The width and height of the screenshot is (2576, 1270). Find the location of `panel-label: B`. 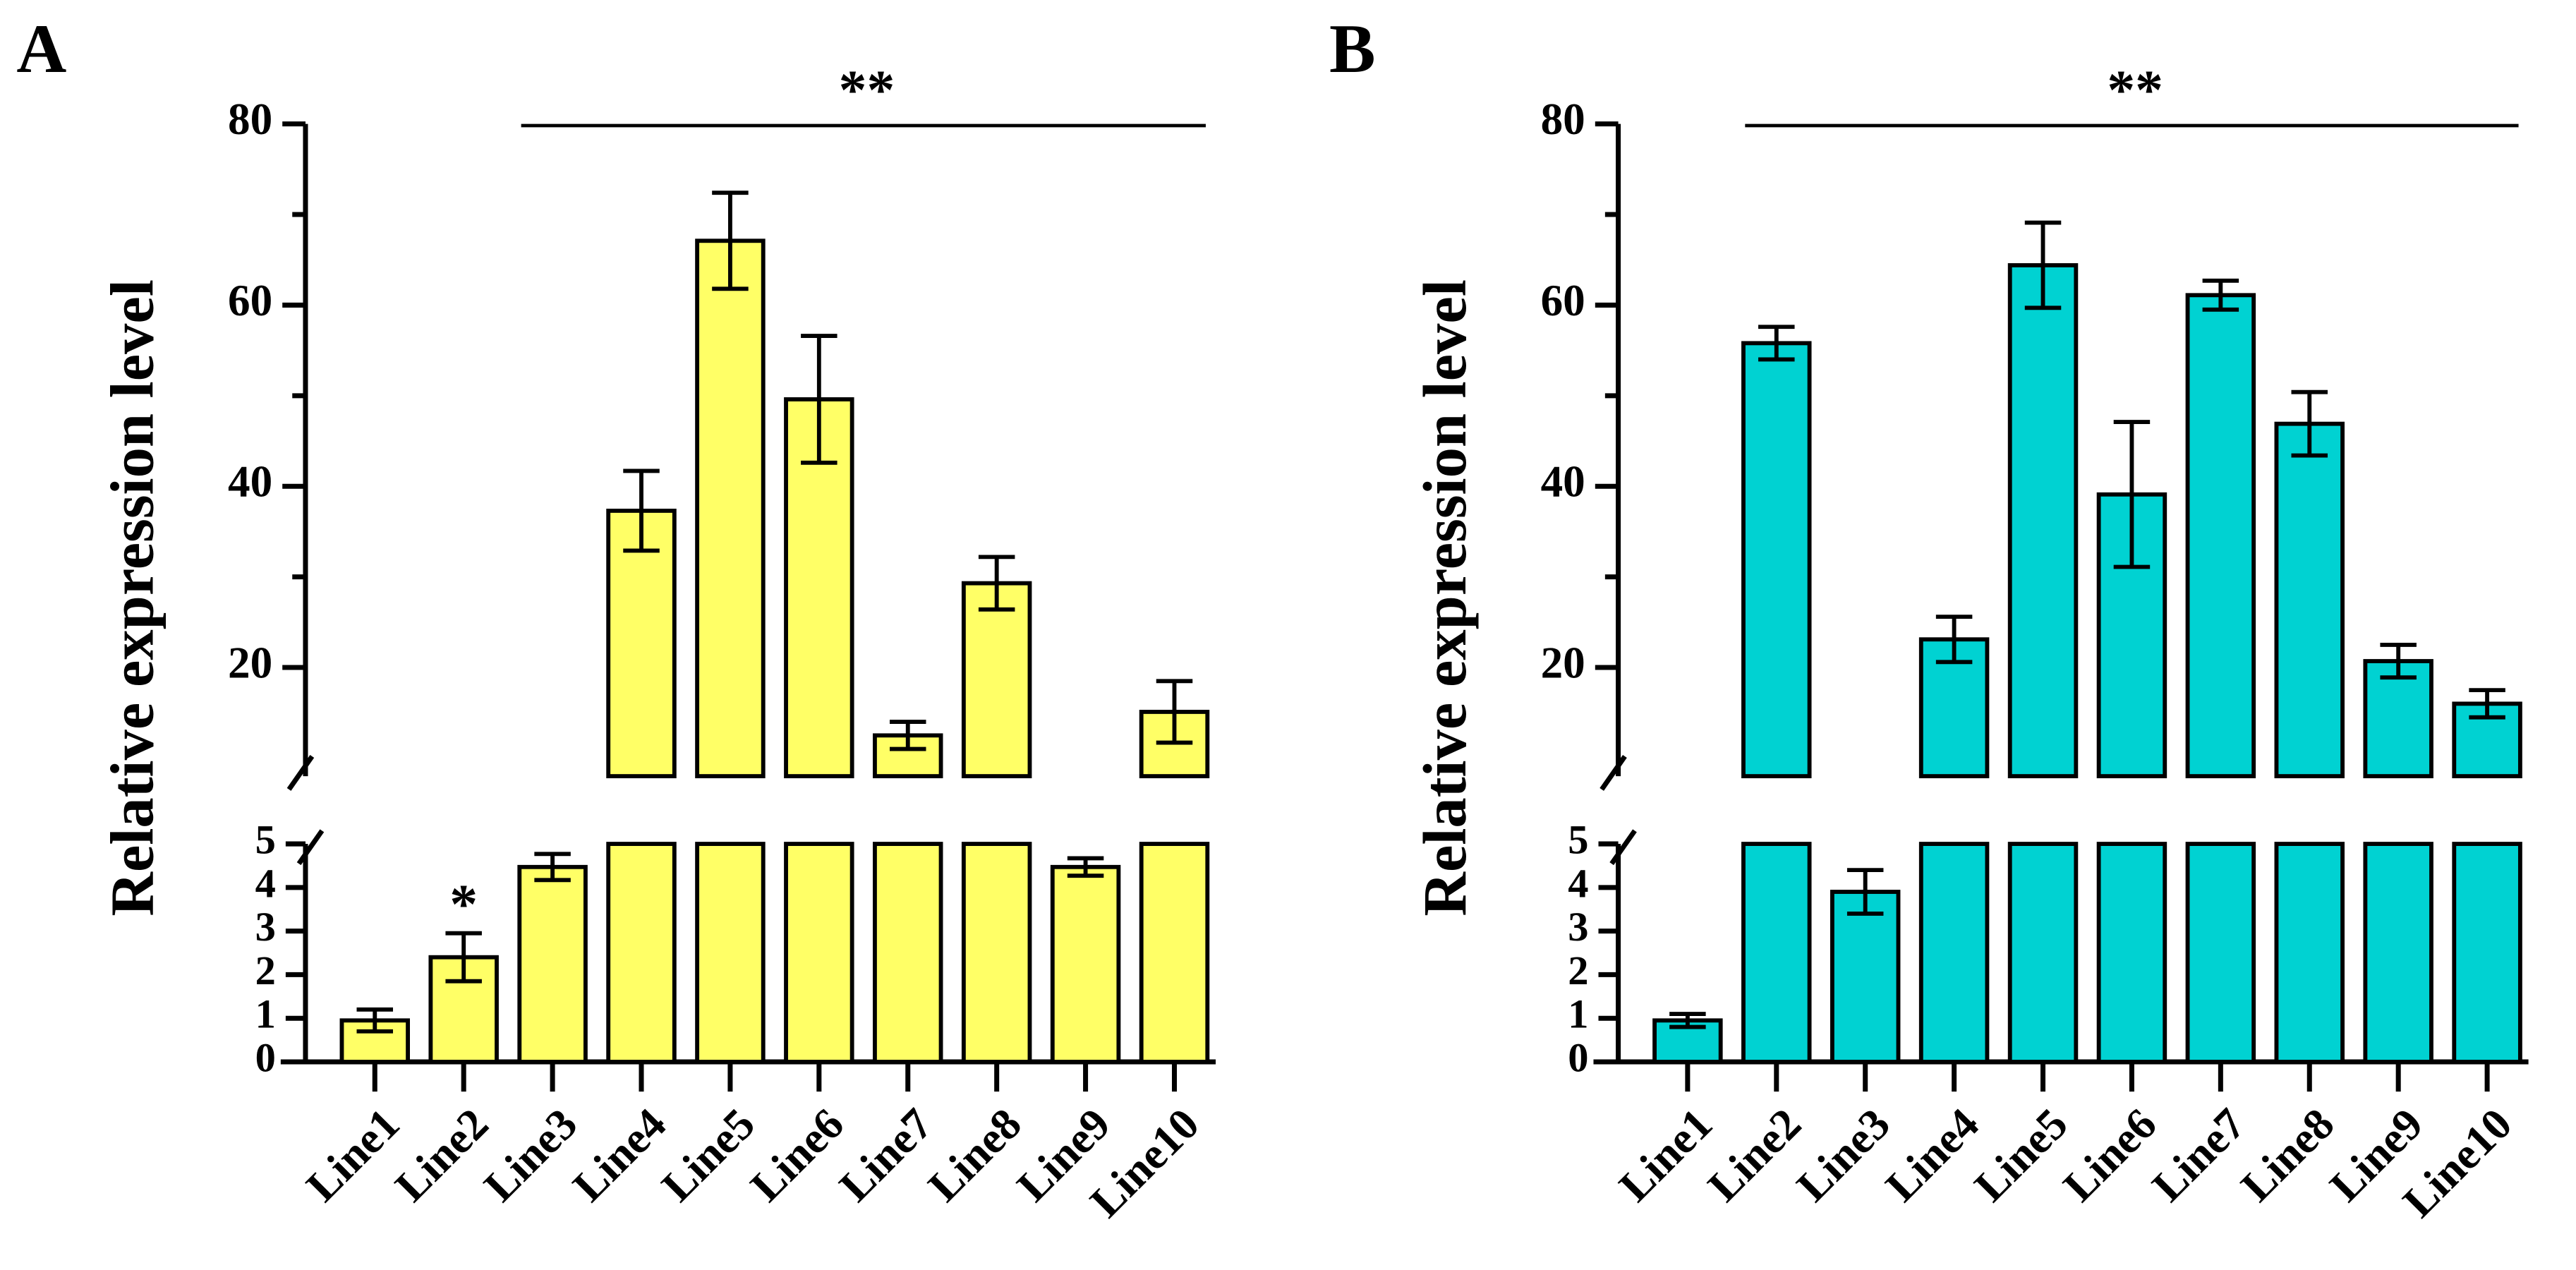

panel-label: B is located at coordinates (1353, 49).